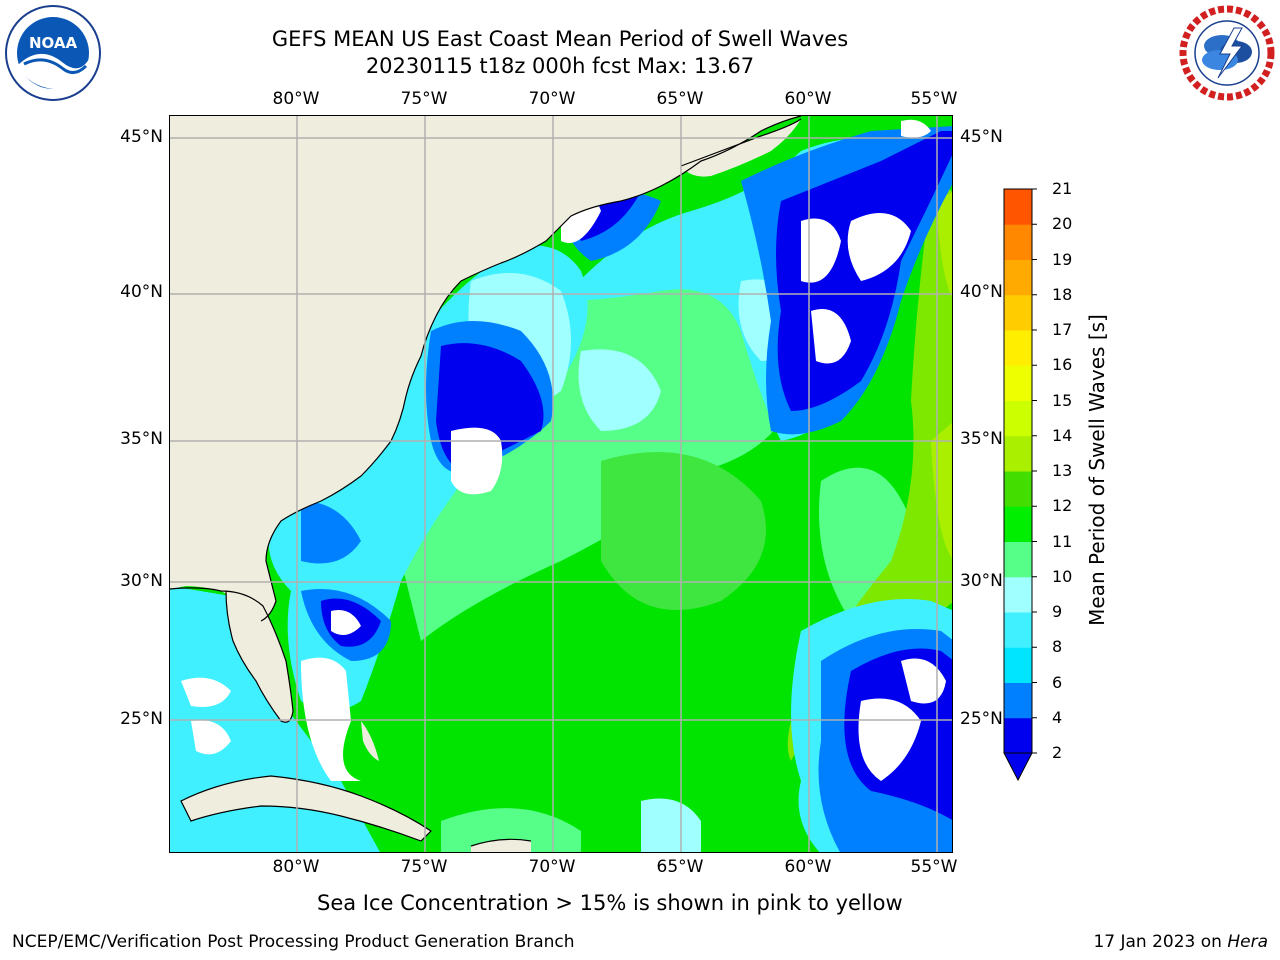  What do you see at coordinates (879, 247) in the screenshot?
I see `undefined-zone-c` at bounding box center [879, 247].